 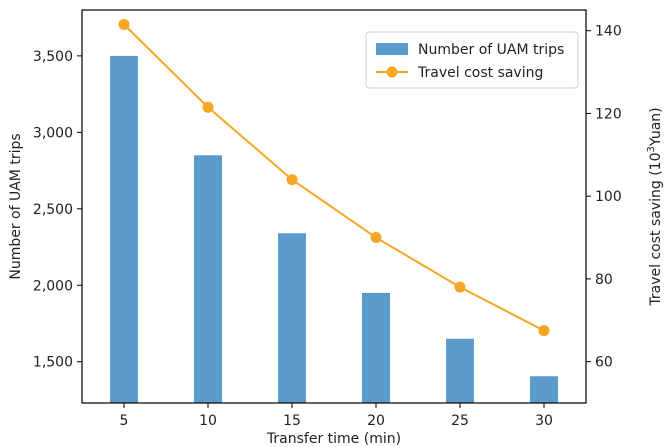 What do you see at coordinates (208, 421) in the screenshot?
I see `x-tick-label-10: 10` at bounding box center [208, 421].